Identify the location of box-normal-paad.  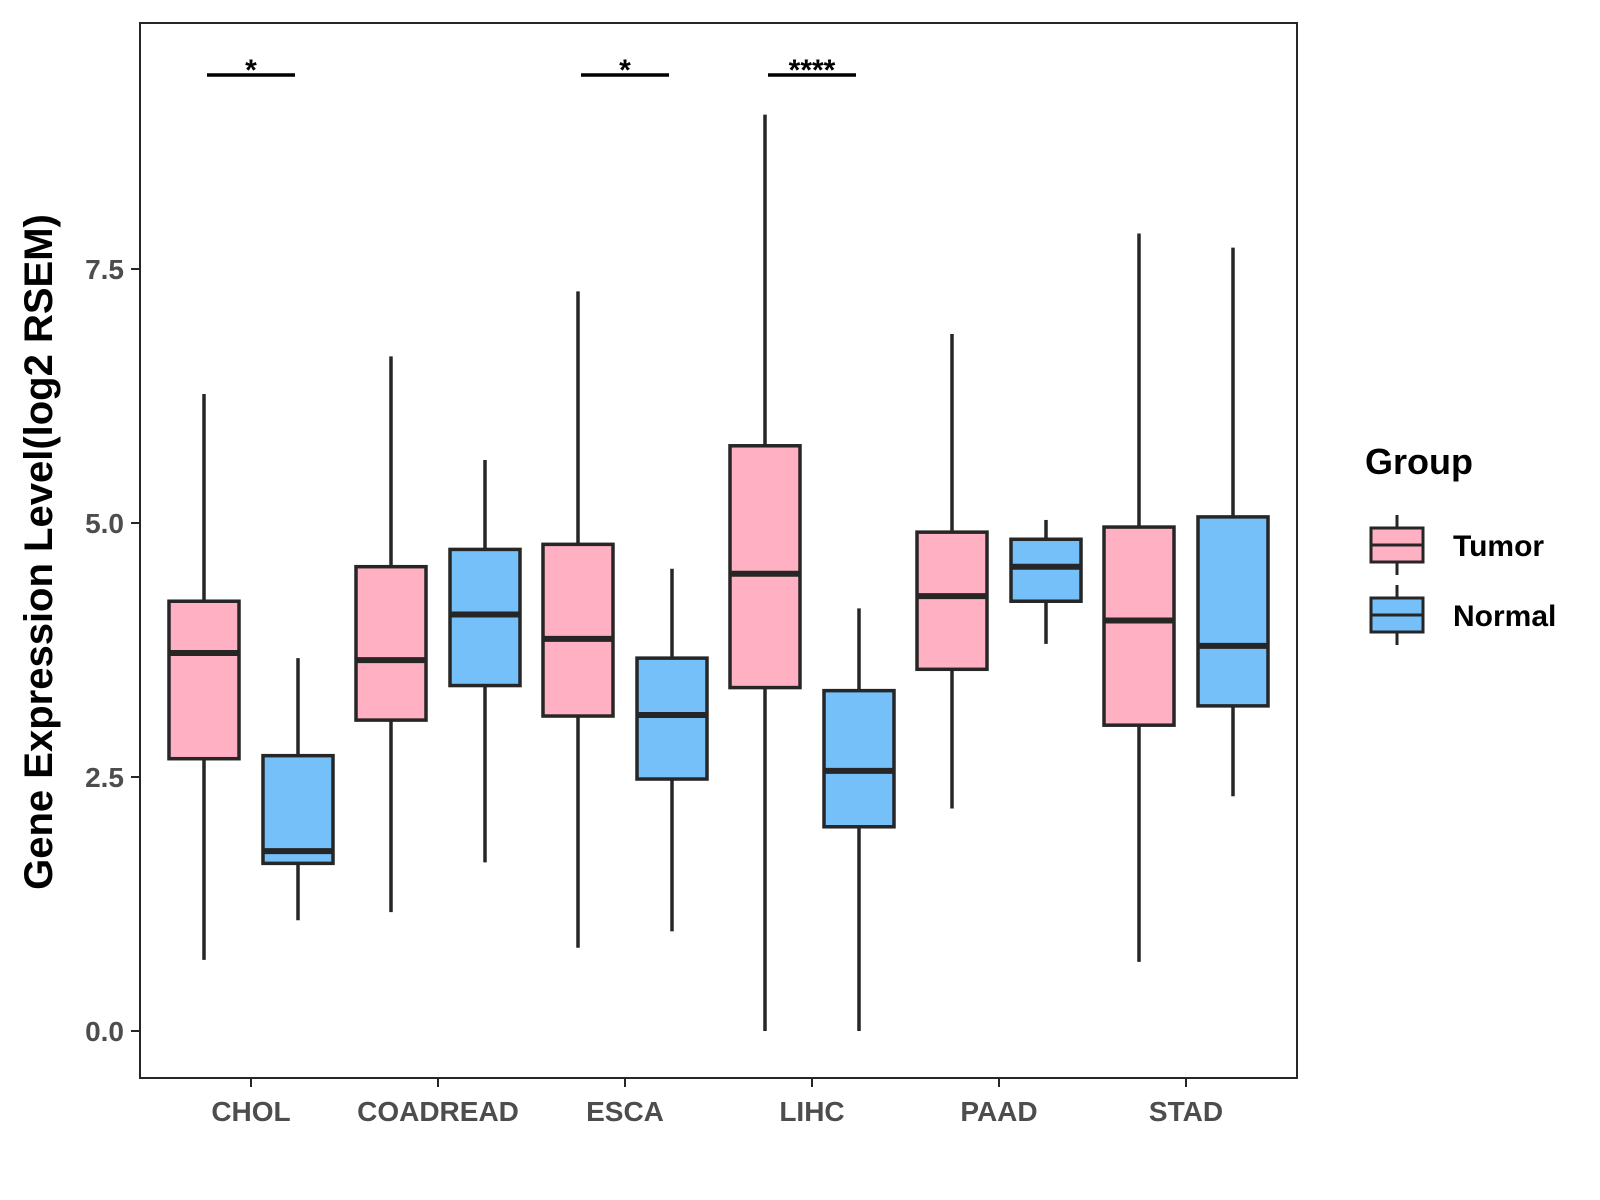
(1046, 581).